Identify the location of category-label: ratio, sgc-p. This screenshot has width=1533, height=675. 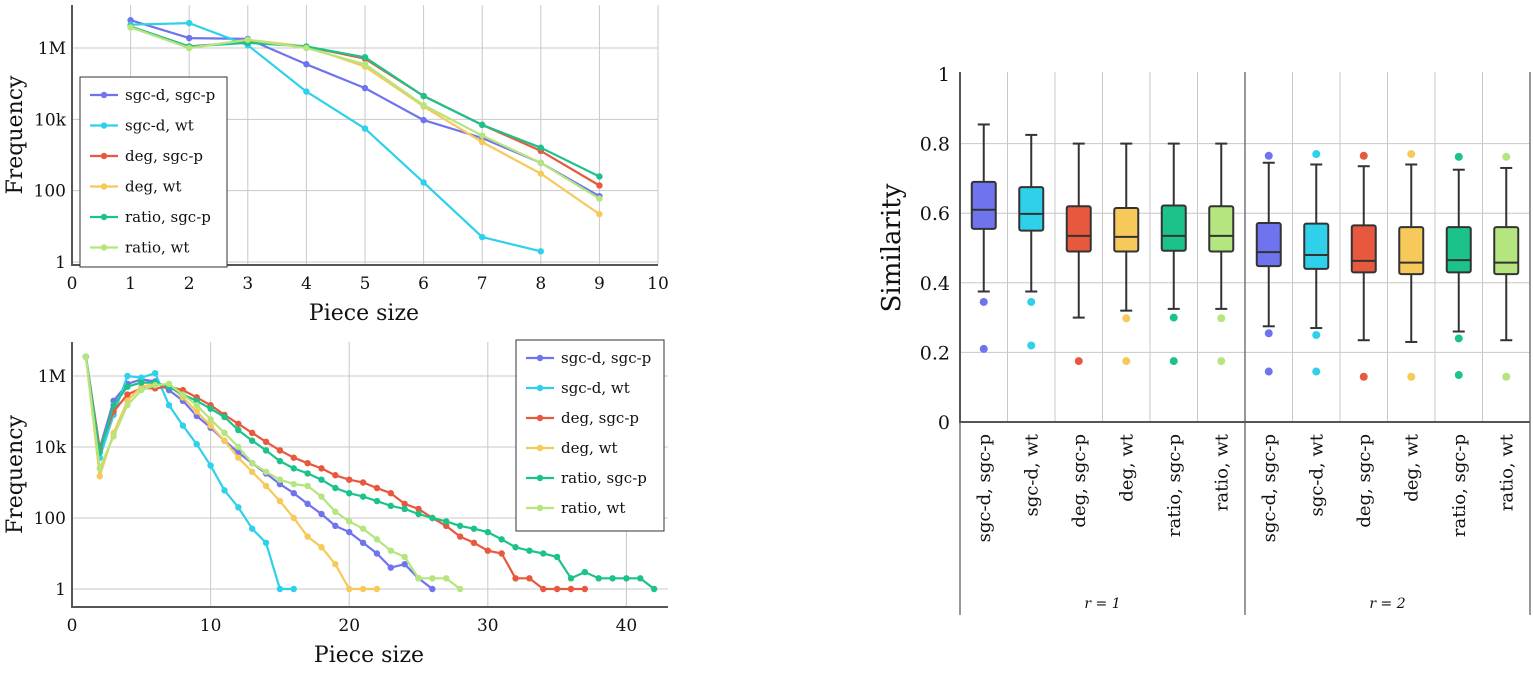
(1174, 485).